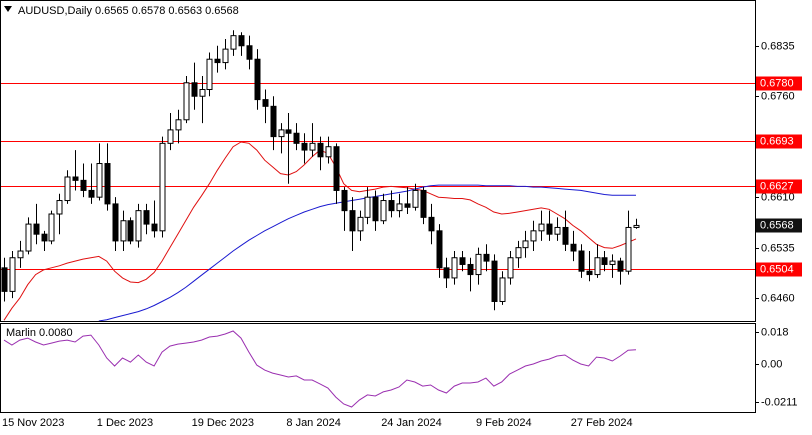 The width and height of the screenshot is (812, 435). Describe the element at coordinates (223, 423) in the screenshot. I see `x-tick-label: 19 Dec 2023` at that location.